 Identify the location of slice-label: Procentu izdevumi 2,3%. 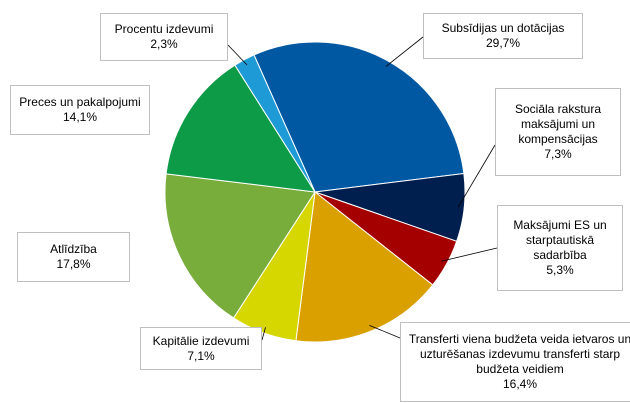
(164, 37).